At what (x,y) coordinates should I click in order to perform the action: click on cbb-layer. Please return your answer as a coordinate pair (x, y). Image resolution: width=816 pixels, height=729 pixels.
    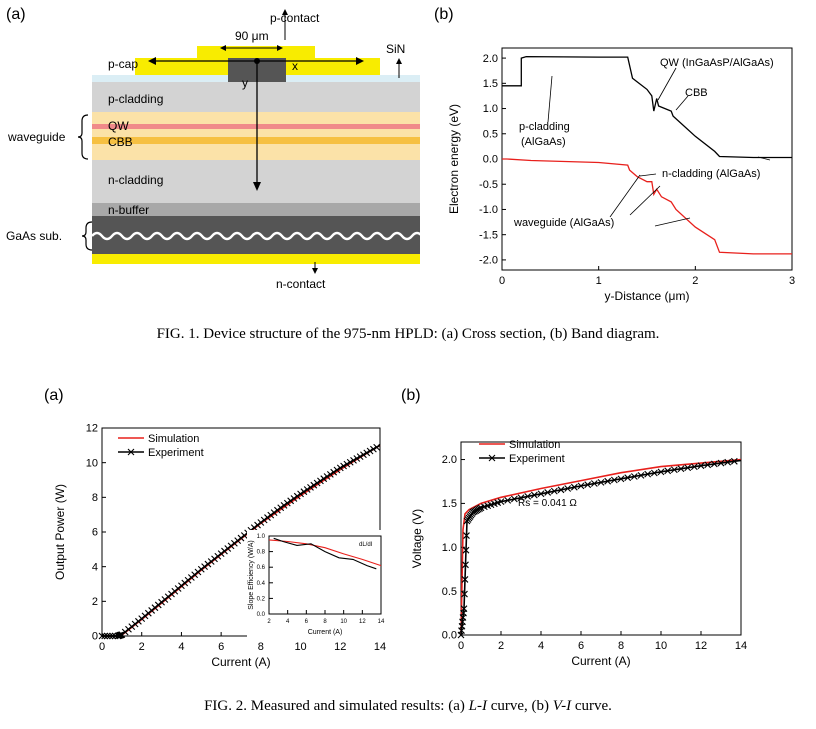
    Looking at the image, I should click on (256, 140).